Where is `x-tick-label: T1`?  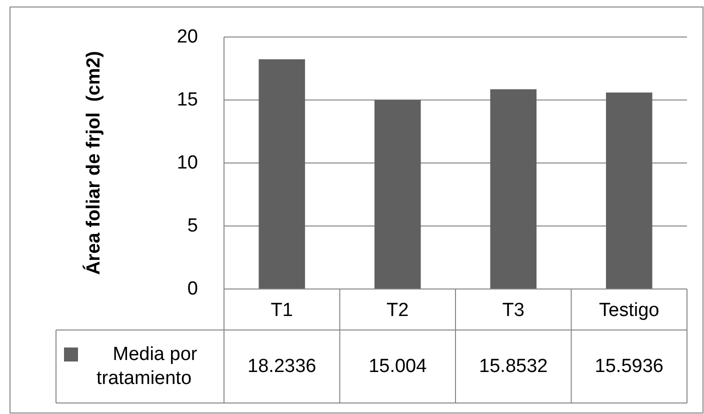
x-tick-label: T1 is located at coordinates (281, 310).